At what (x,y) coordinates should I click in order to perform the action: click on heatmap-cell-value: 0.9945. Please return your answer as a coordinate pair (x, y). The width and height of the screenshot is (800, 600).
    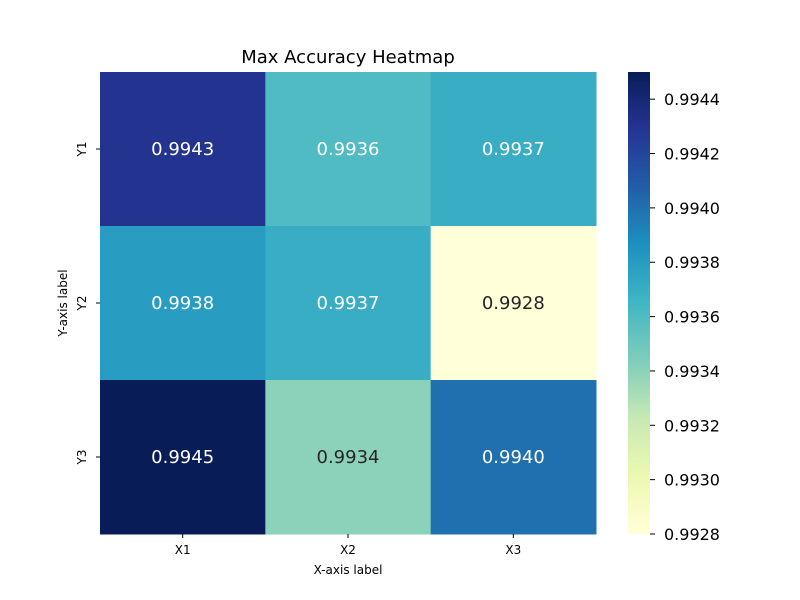
    Looking at the image, I should click on (182, 457).